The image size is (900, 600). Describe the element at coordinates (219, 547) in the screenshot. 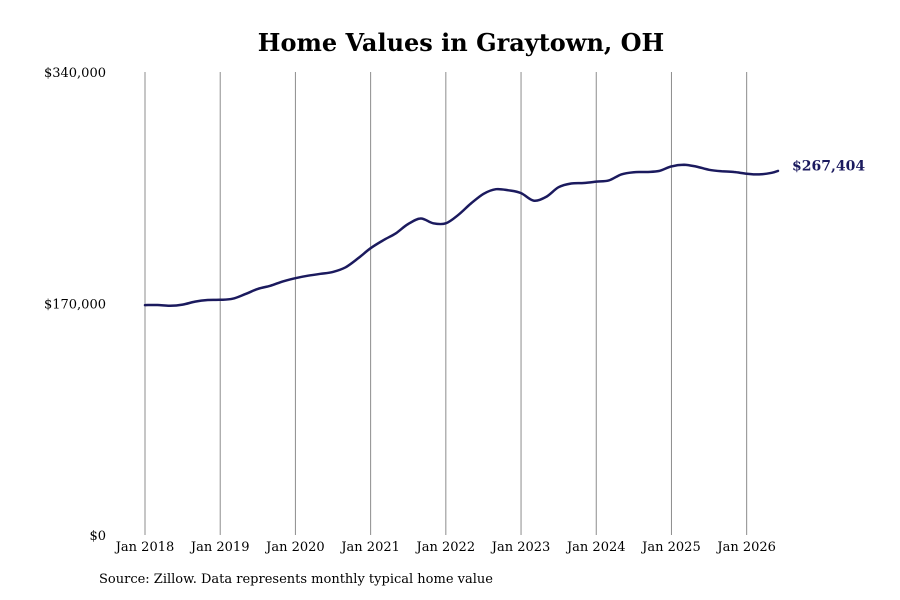

I see `x-tick-label: Jan 2019` at that location.